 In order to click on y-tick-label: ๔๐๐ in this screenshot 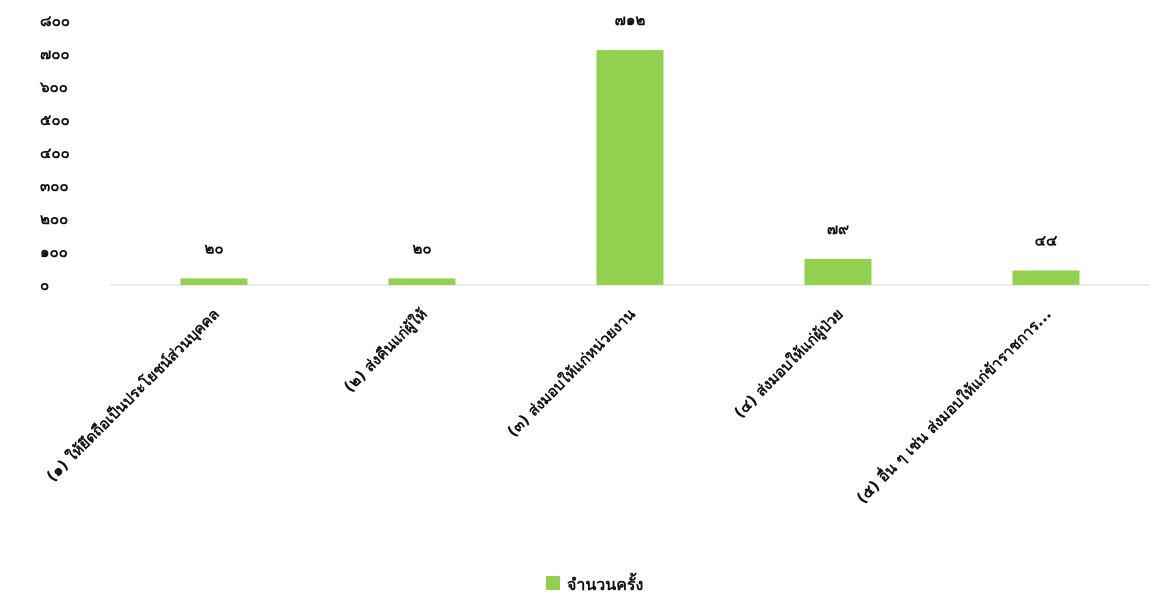, I will do `click(55, 153)`.